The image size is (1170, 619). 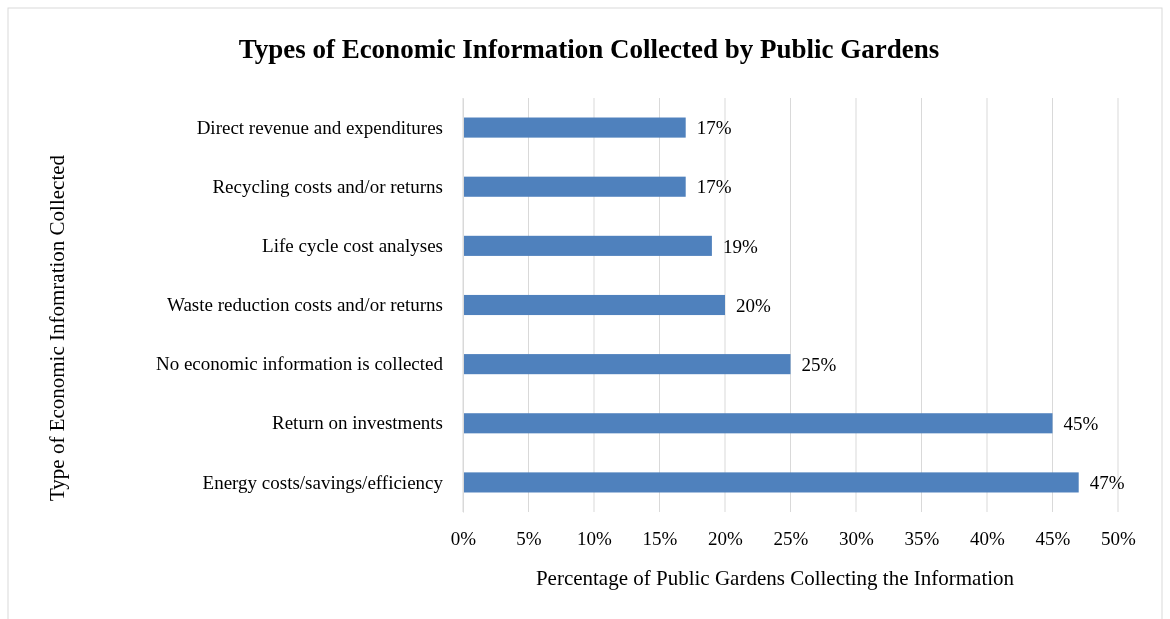 What do you see at coordinates (922, 539) in the screenshot?
I see `x-tick-label: 35%` at bounding box center [922, 539].